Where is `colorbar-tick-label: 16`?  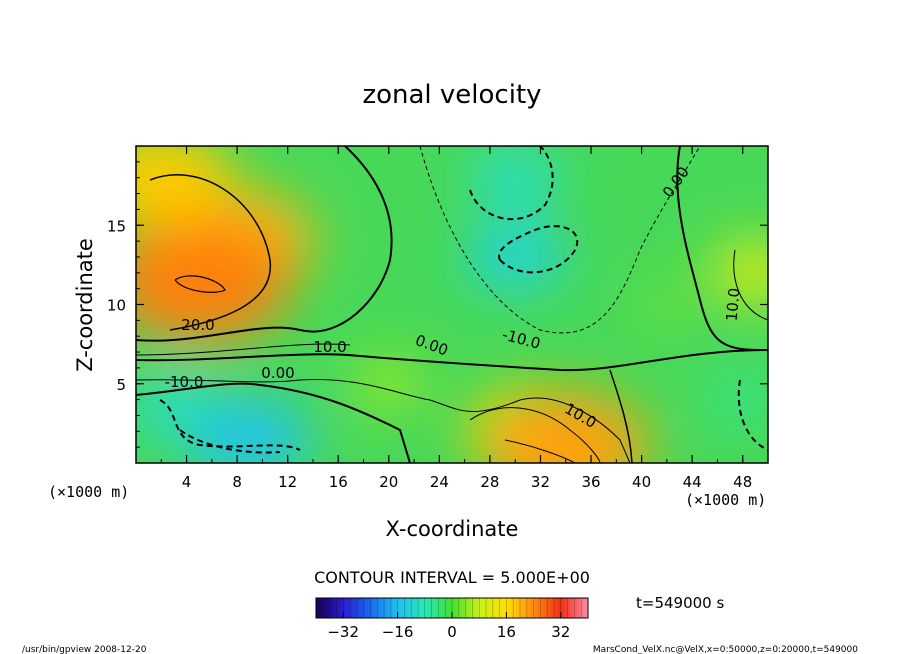 colorbar-tick-label: 16 is located at coordinates (506, 632).